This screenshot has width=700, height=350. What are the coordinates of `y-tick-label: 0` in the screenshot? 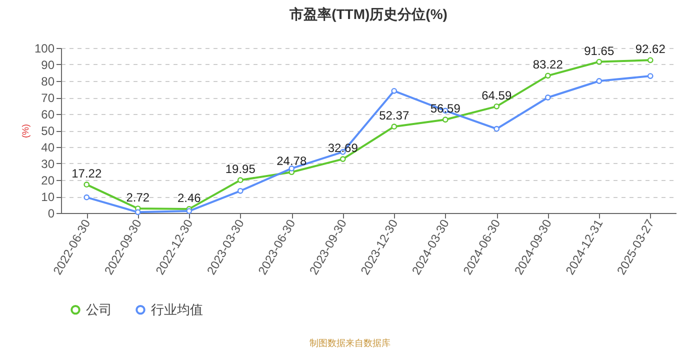 It's located at (51, 213).